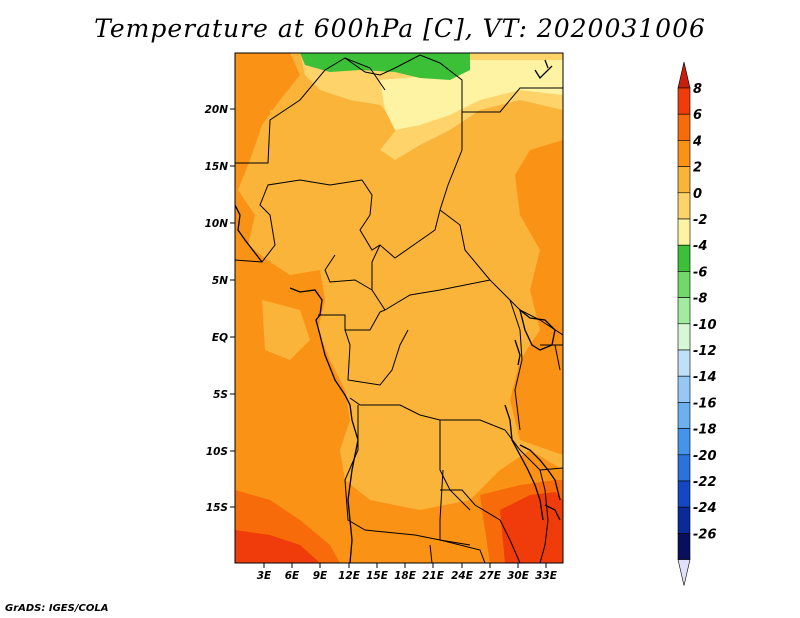 Image resolution: width=800 pixels, height=618 pixels. Describe the element at coordinates (705, 508) in the screenshot. I see `colorbar-label: -24` at that location.